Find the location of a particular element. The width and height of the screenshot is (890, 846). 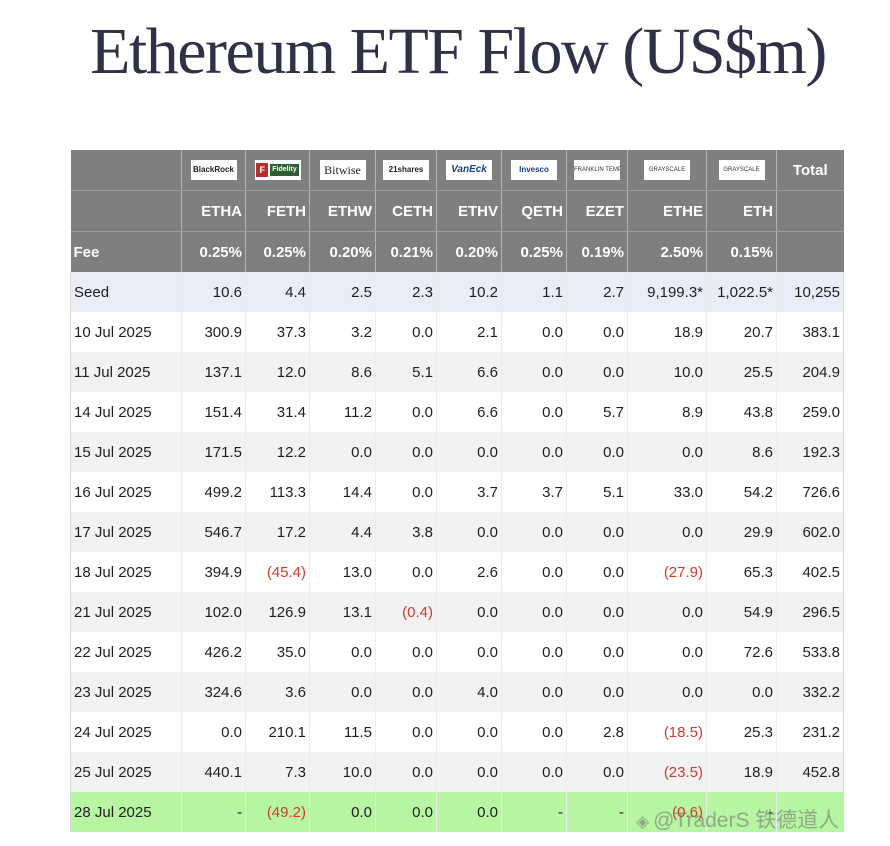

flow-cell-eth: 72.6 is located at coordinates (741, 652).